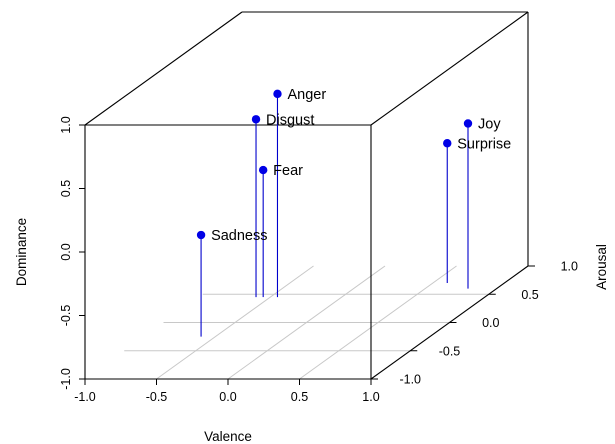  I want to click on y-tick-label: 0.0, so click(490, 323).